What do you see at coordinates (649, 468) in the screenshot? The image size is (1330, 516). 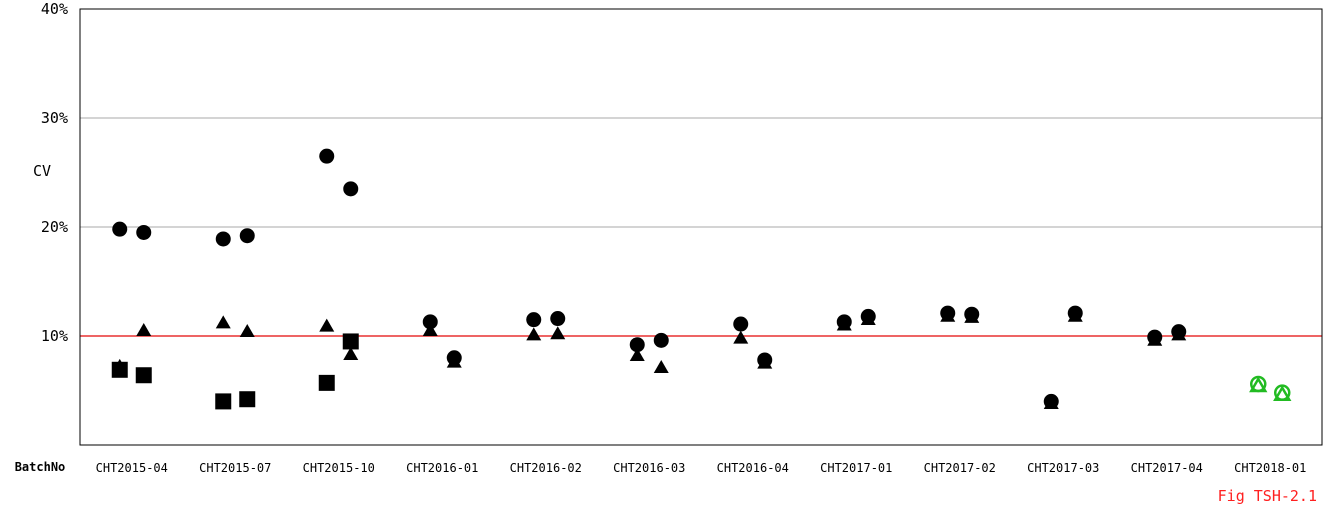 I see `x-tick-label: CHT2016-03` at bounding box center [649, 468].